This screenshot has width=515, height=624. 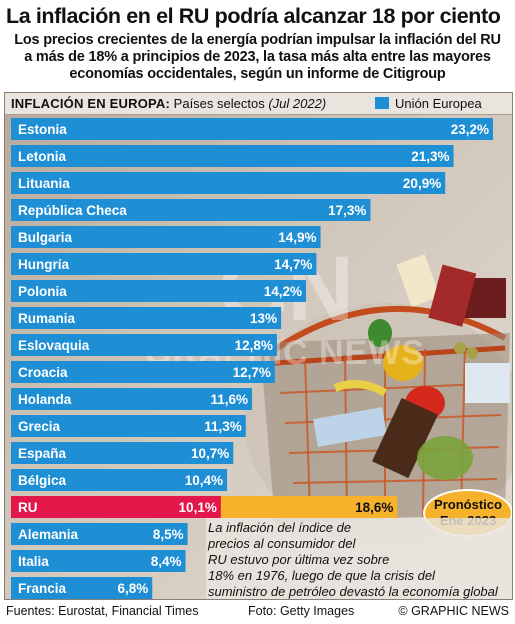 What do you see at coordinates (438, 103) in the screenshot?
I see `legend-label: Unión Europea` at bounding box center [438, 103].